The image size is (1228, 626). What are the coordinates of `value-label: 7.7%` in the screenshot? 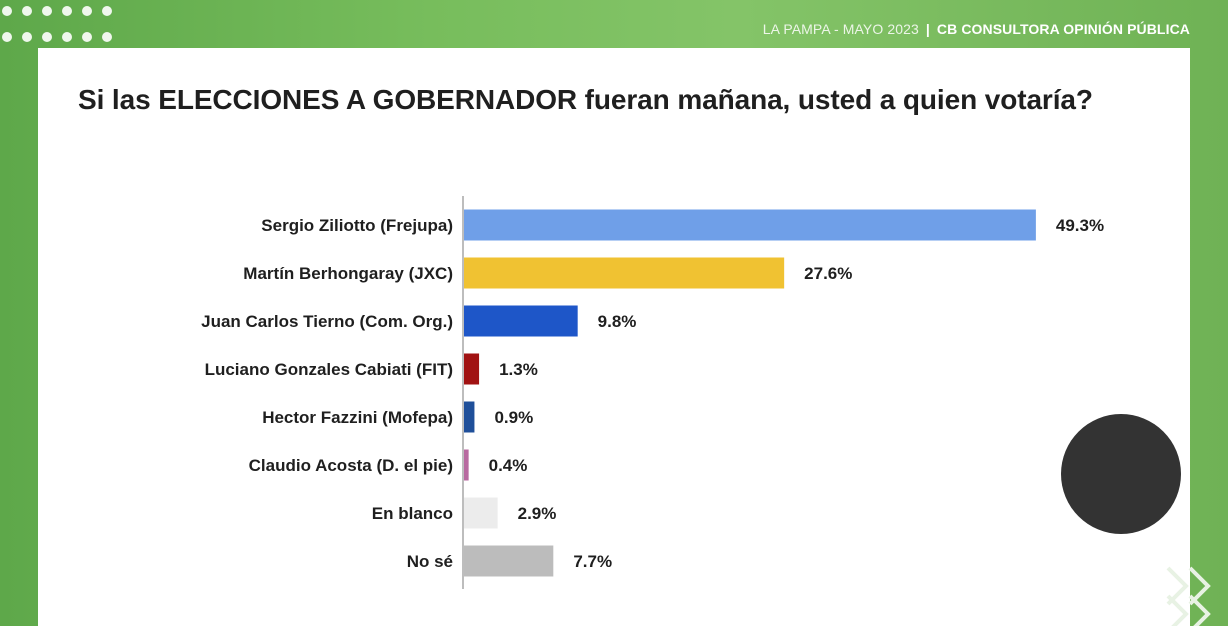 It's located at (592, 561).